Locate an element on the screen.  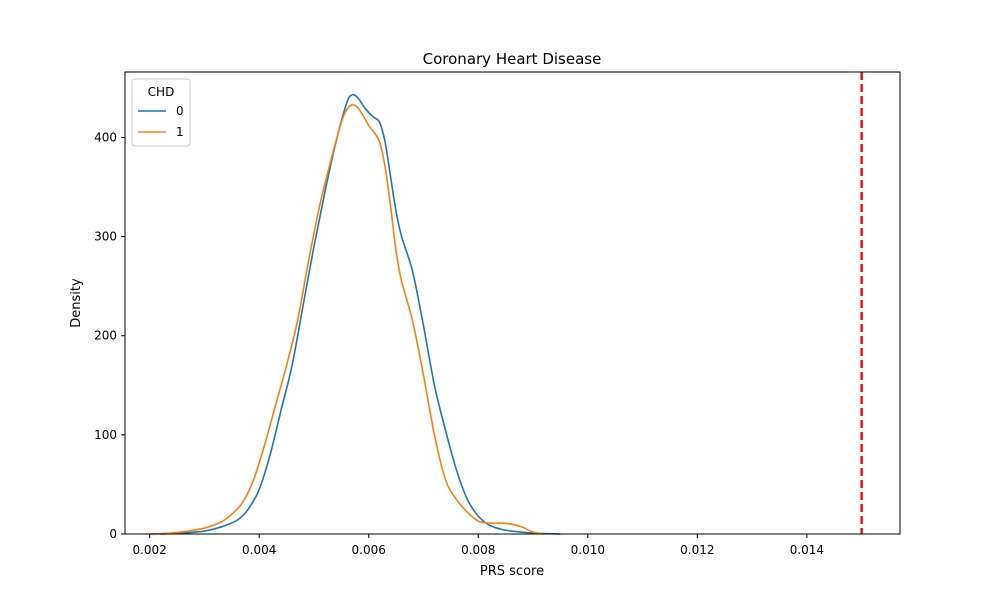
y-tick-label: 0 is located at coordinates (113, 534).